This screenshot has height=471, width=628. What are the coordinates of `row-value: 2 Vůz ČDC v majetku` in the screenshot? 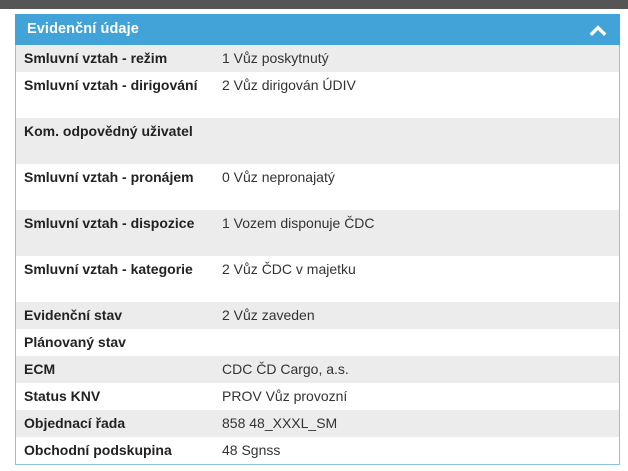 It's located at (420, 279).